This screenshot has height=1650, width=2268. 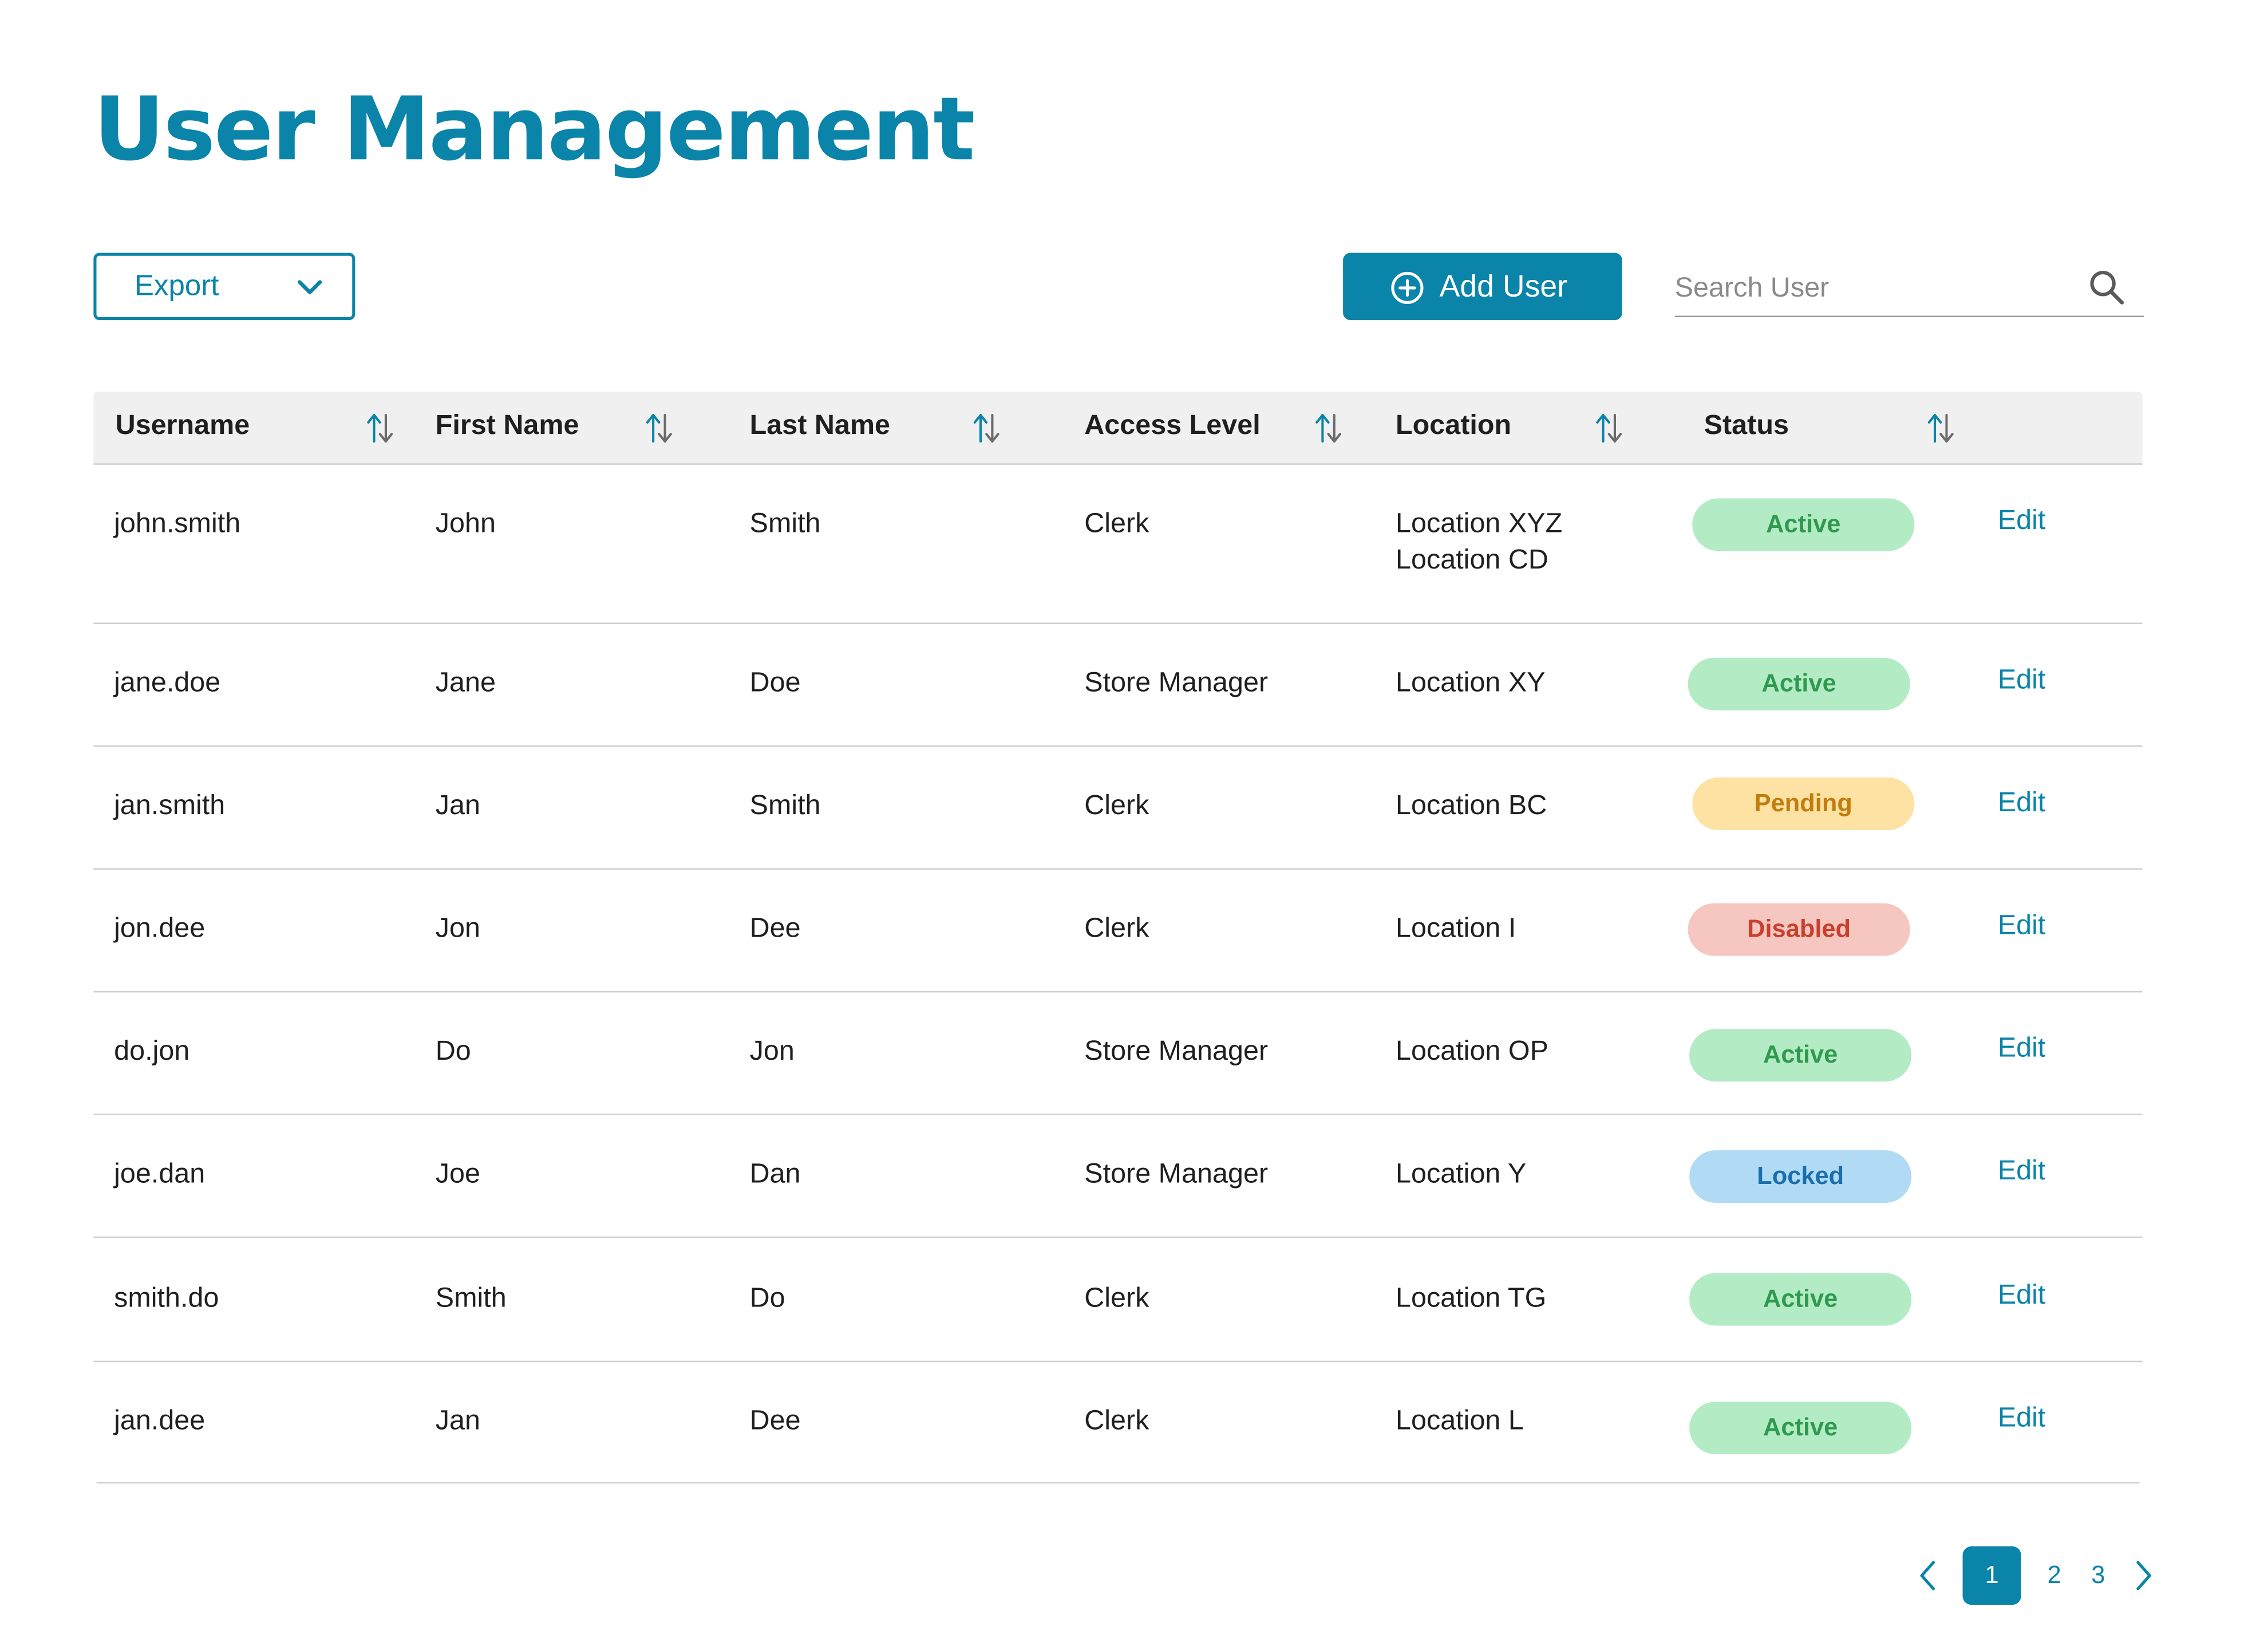 What do you see at coordinates (1456, 929) in the screenshot?
I see `cell-location: Location I` at bounding box center [1456, 929].